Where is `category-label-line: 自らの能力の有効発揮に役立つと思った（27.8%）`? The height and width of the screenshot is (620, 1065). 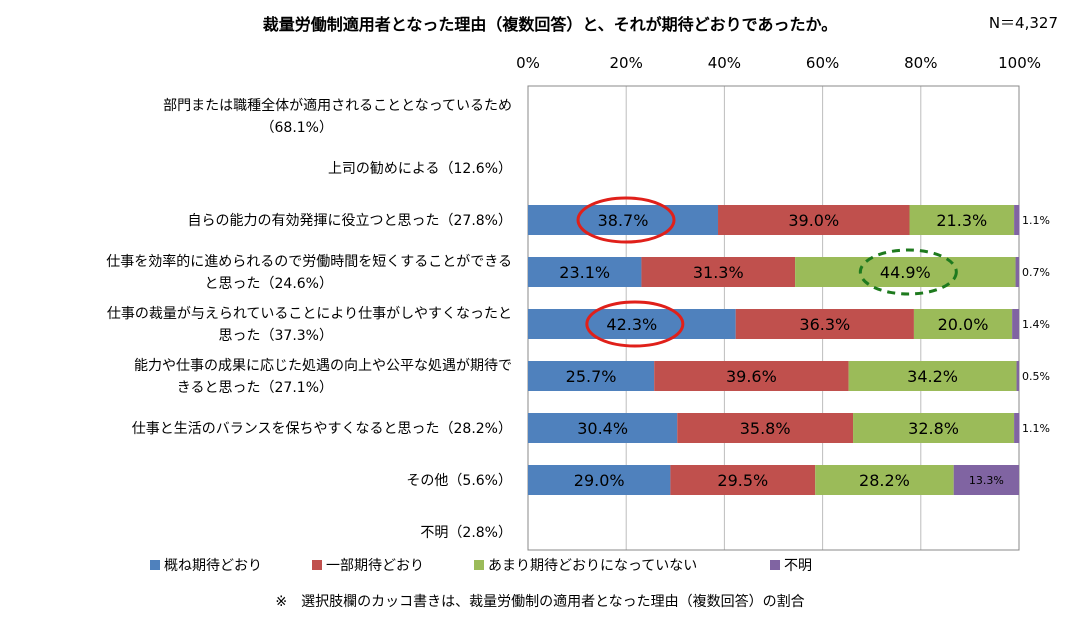 category-label-line: 自らの能力の有効発揮に役立つと思った（27.8%） is located at coordinates (350, 221).